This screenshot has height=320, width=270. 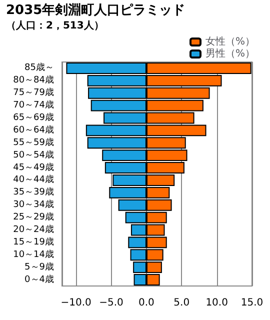 I want to click on y-tick-label: 75～79歳, so click(x=33, y=92).